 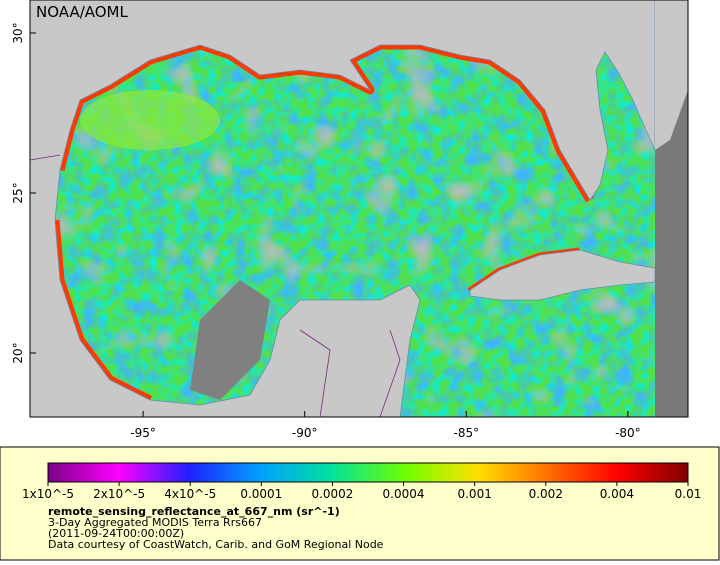 I want to click on land, so click(x=671, y=75).